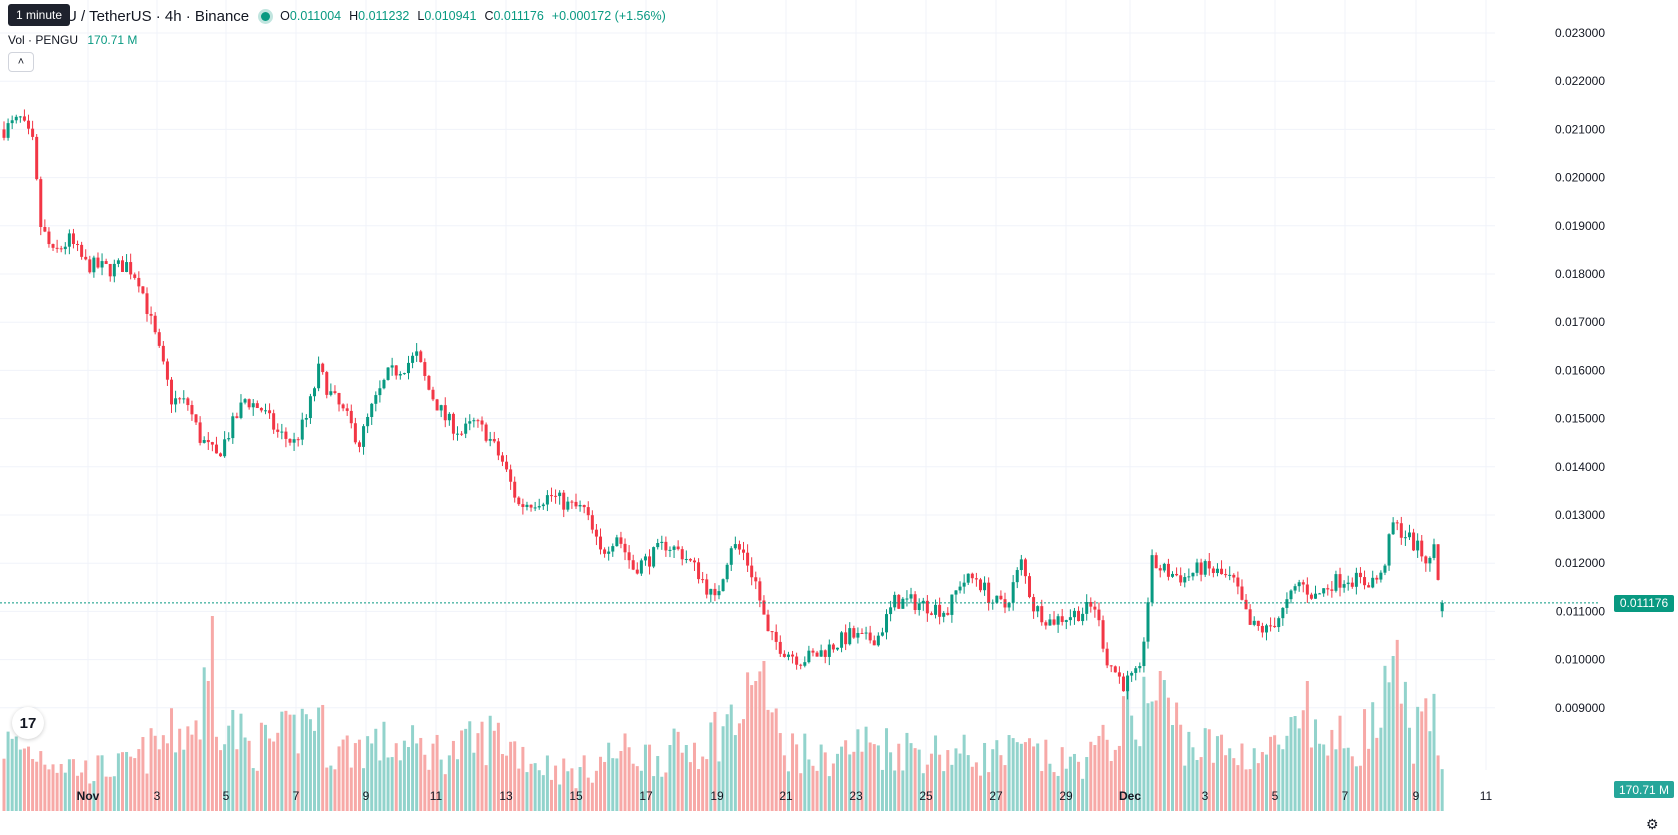 The image size is (1678, 835). I want to click on tradingview-logo-icon: 17, so click(28, 723).